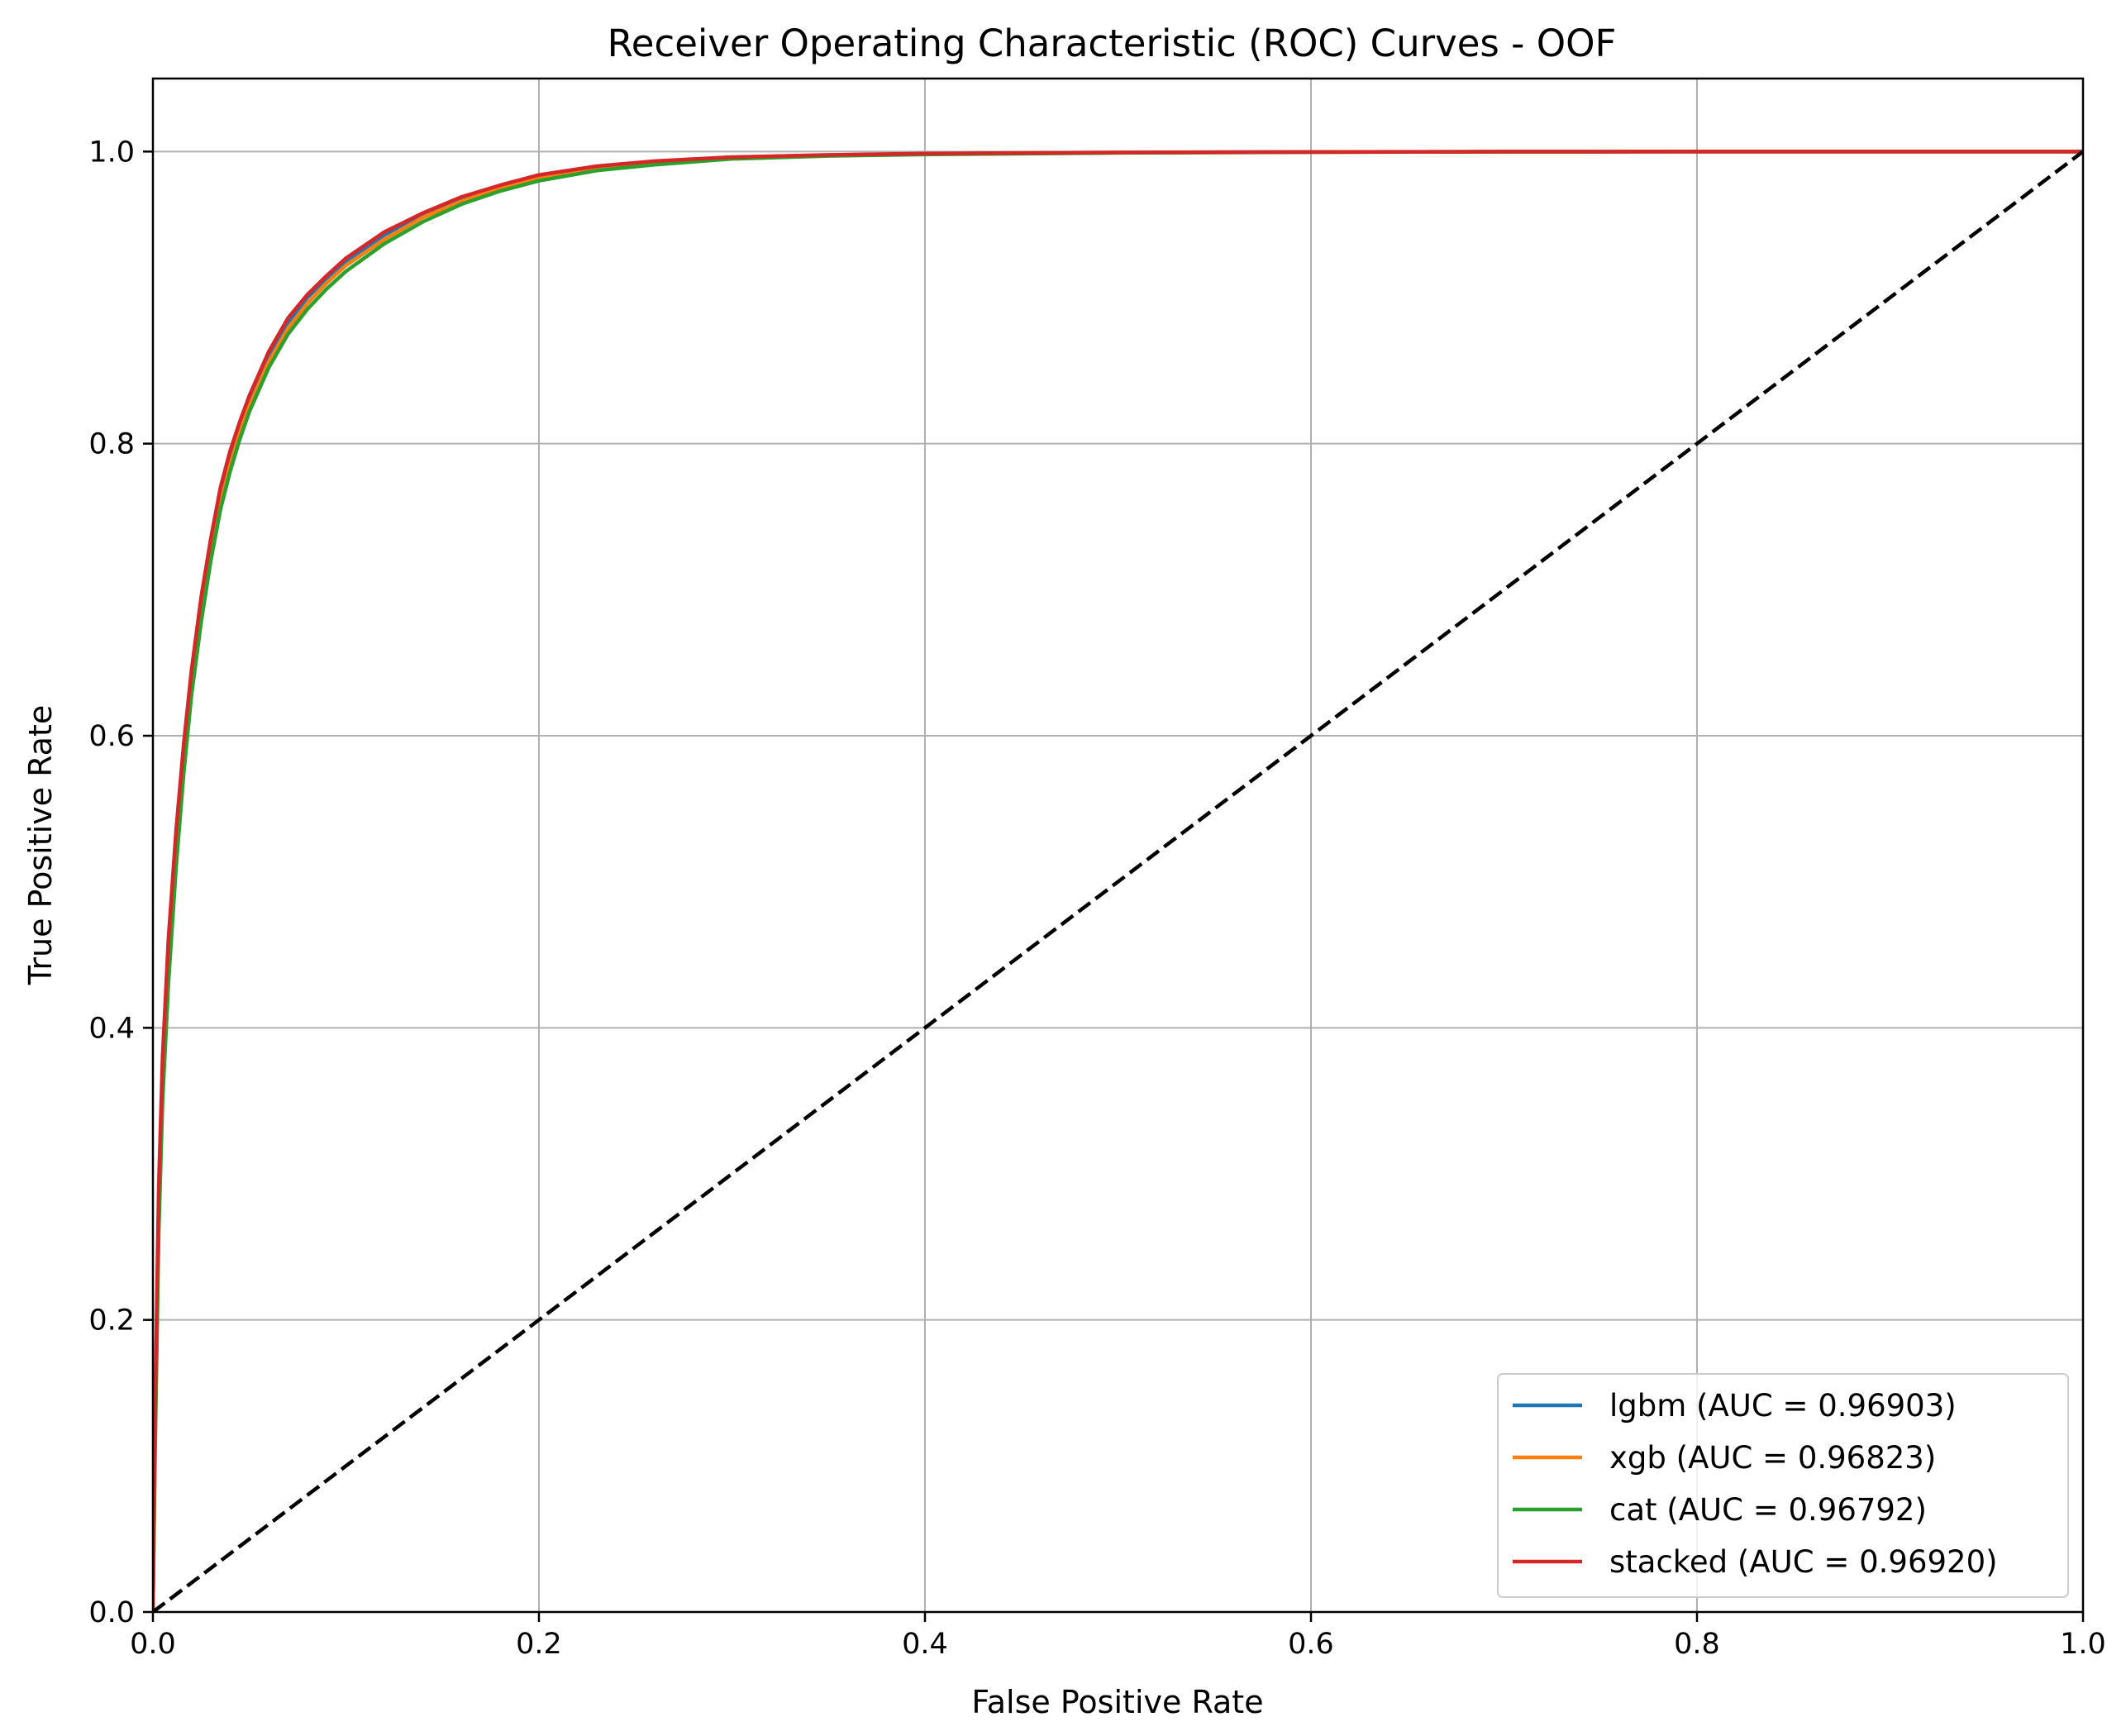 The width and height of the screenshot is (2126, 1736). Describe the element at coordinates (1117, 1702) in the screenshot. I see `x-axis-label: False Positive Rate` at that location.